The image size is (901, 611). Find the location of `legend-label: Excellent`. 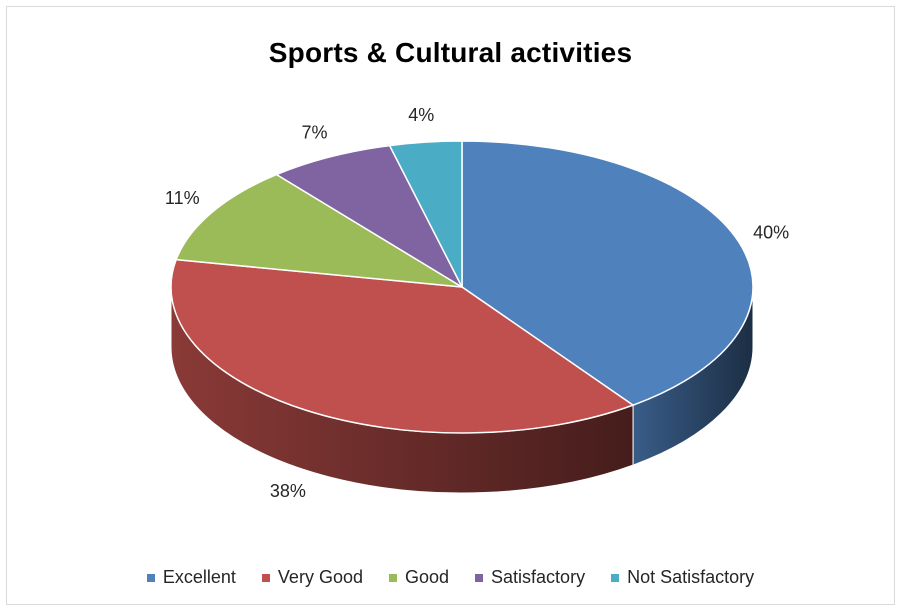

legend-label: Excellent is located at coordinates (199, 577).